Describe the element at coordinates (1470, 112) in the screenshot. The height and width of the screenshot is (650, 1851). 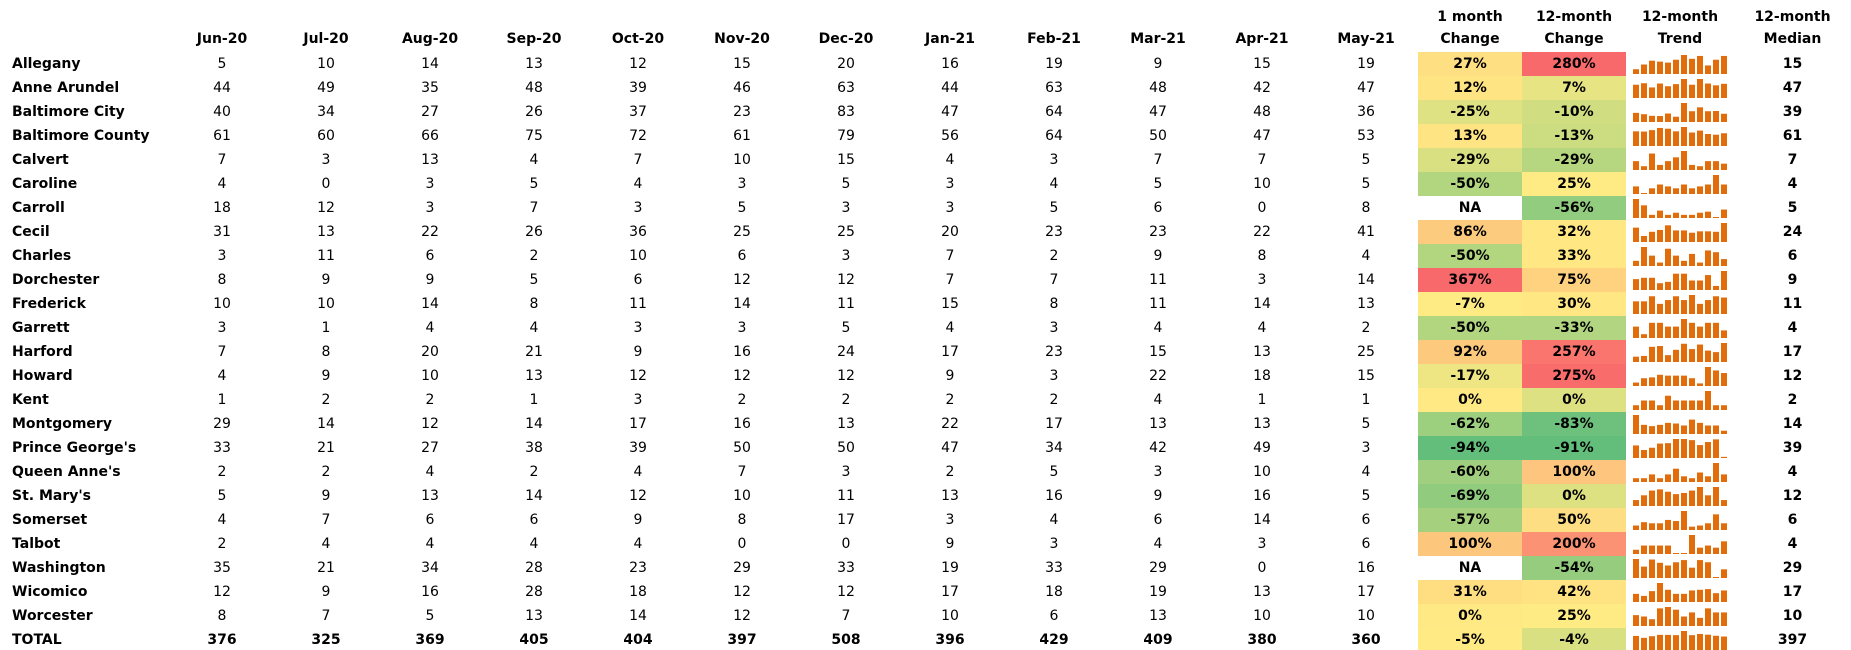
I see `change-1m: -25%` at that location.